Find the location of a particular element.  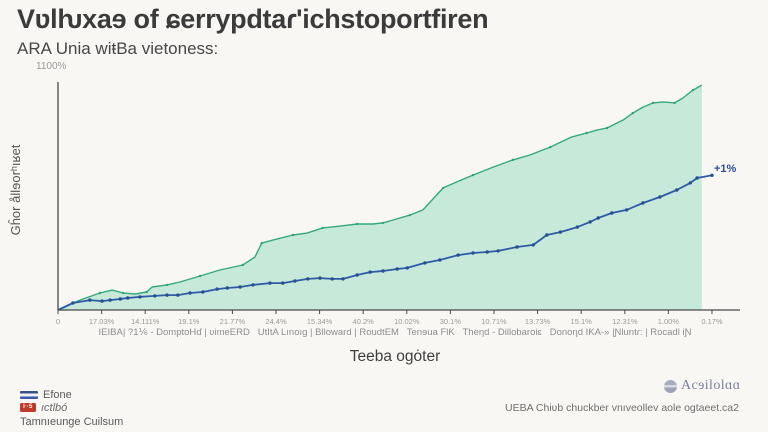

chart-legend: Efone ŀ·5 ıctlbó Tamnıeunge Cuilsum is located at coordinates (71, 408).